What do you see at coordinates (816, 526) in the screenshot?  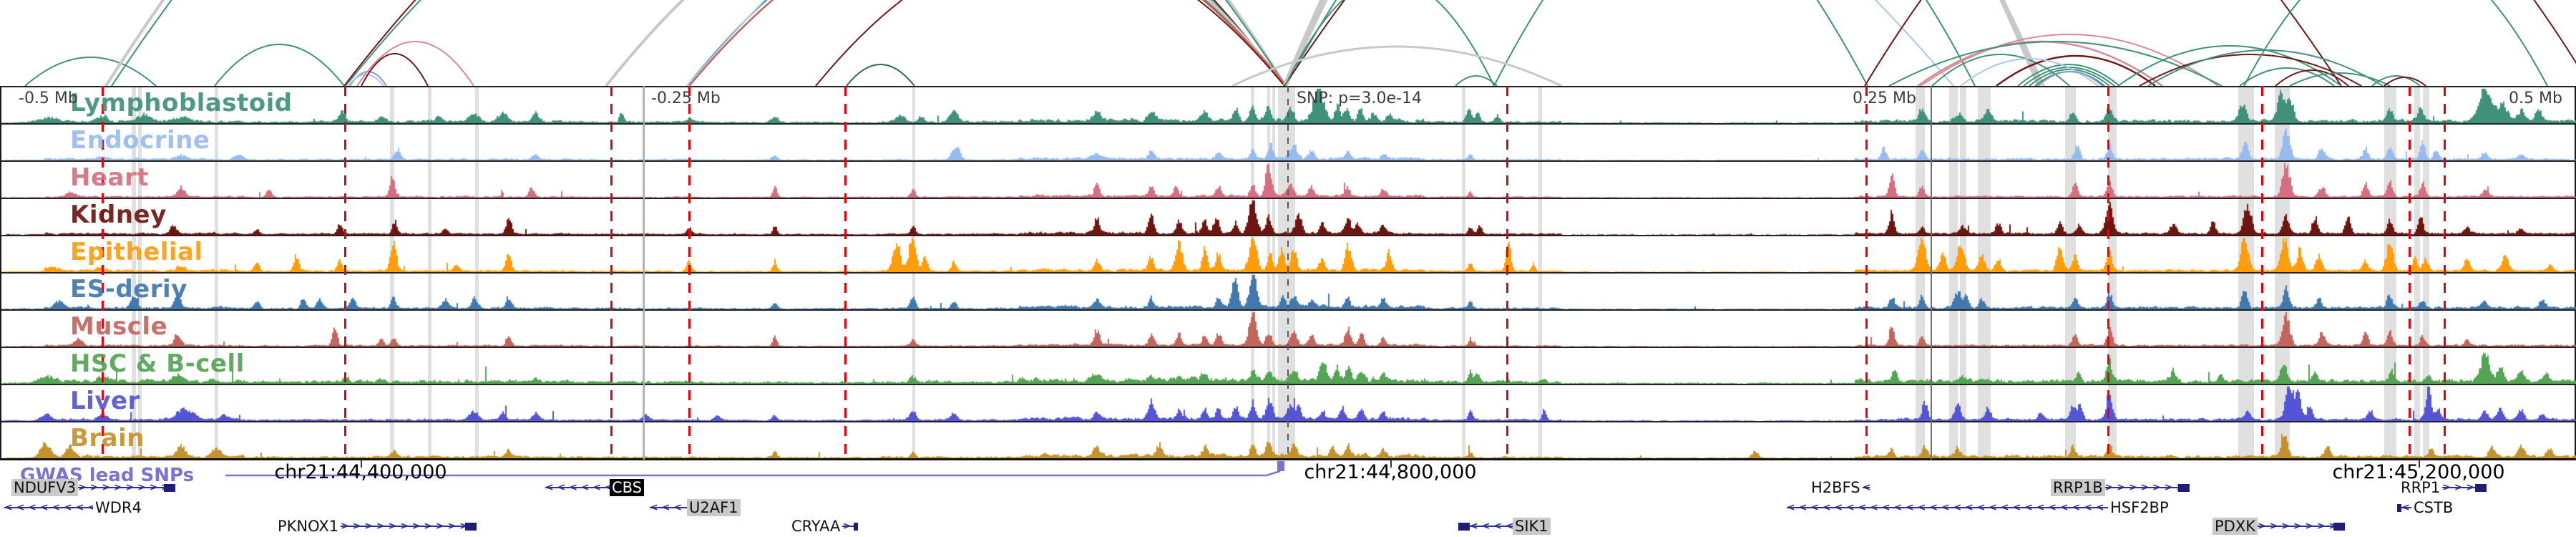 I see `gene-label: CRYAA` at bounding box center [816, 526].